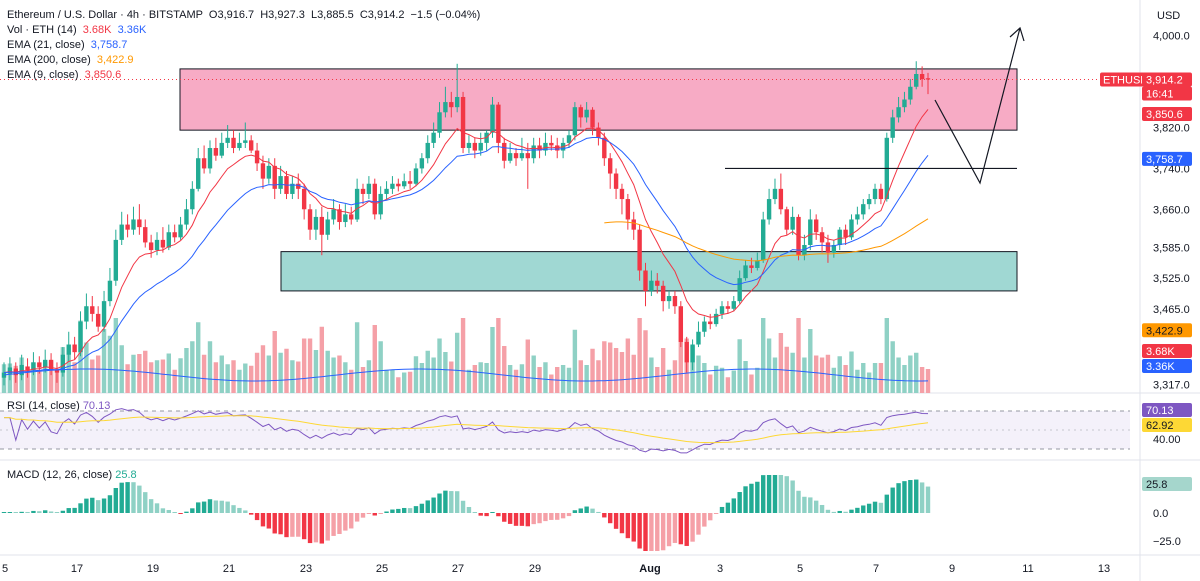  What do you see at coordinates (58, 406) in the screenshot?
I see `rsi-title: RSI (14, close) 70.13` at bounding box center [58, 406].